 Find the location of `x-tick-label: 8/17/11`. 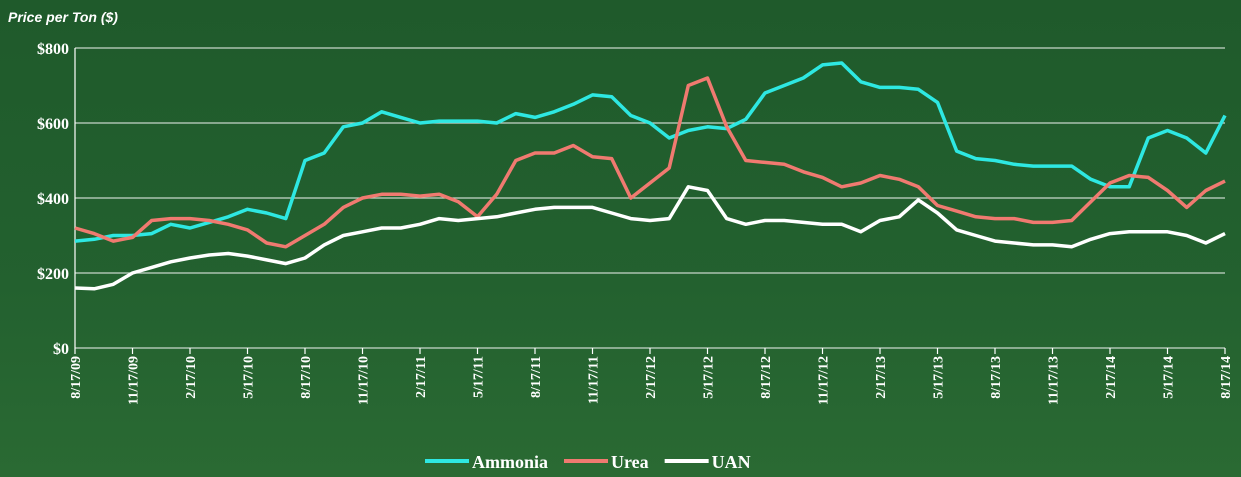

x-tick-label: 8/17/11 is located at coordinates (536, 377).